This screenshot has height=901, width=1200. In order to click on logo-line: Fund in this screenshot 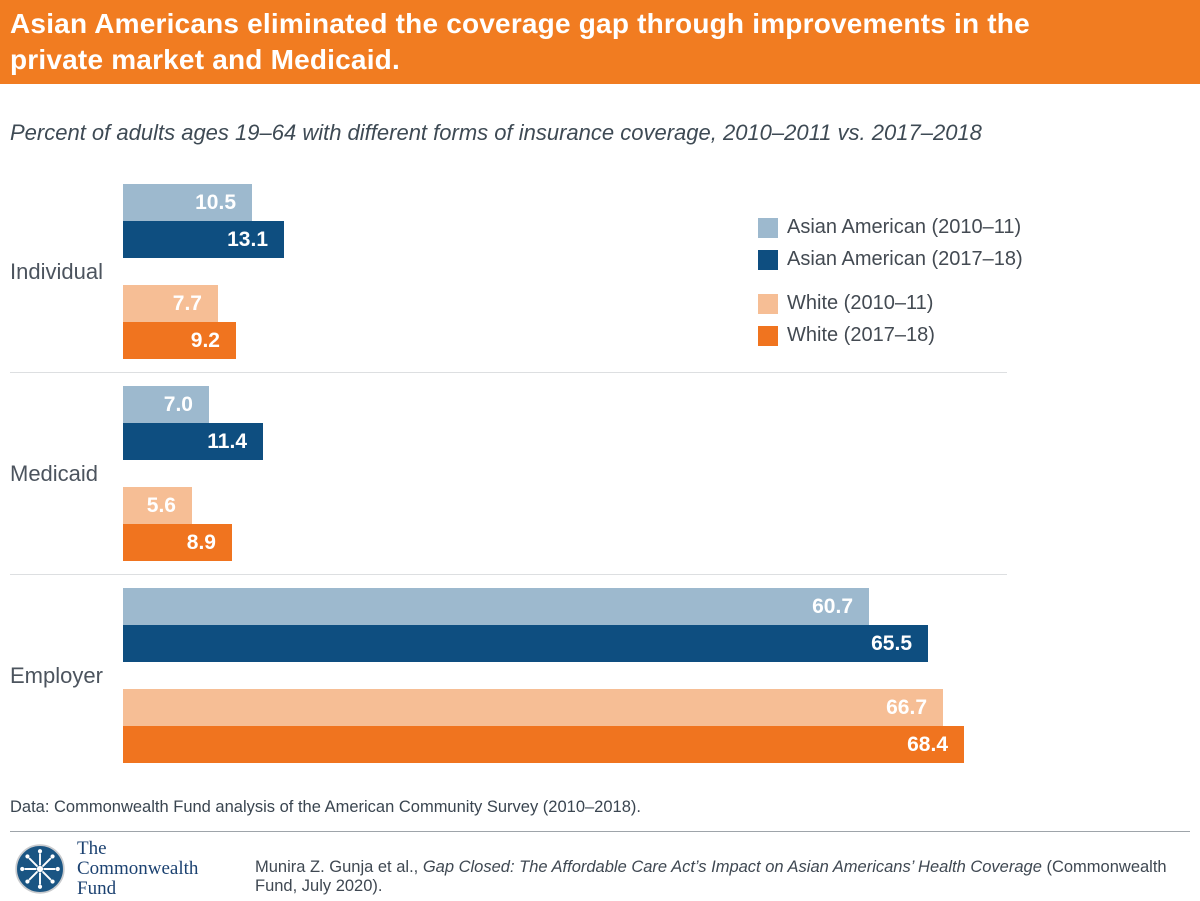, I will do `click(97, 888)`.